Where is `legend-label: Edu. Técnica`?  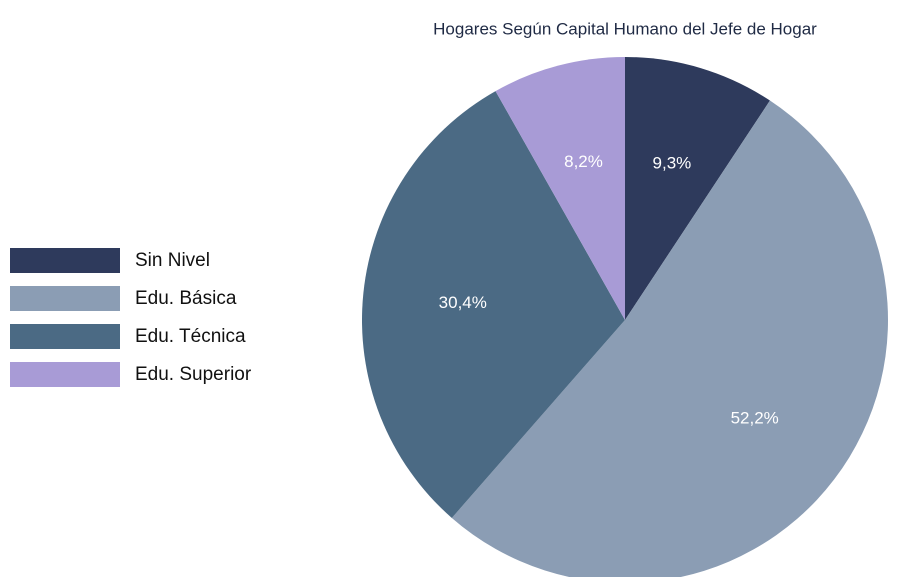 legend-label: Edu. Técnica is located at coordinates (190, 336).